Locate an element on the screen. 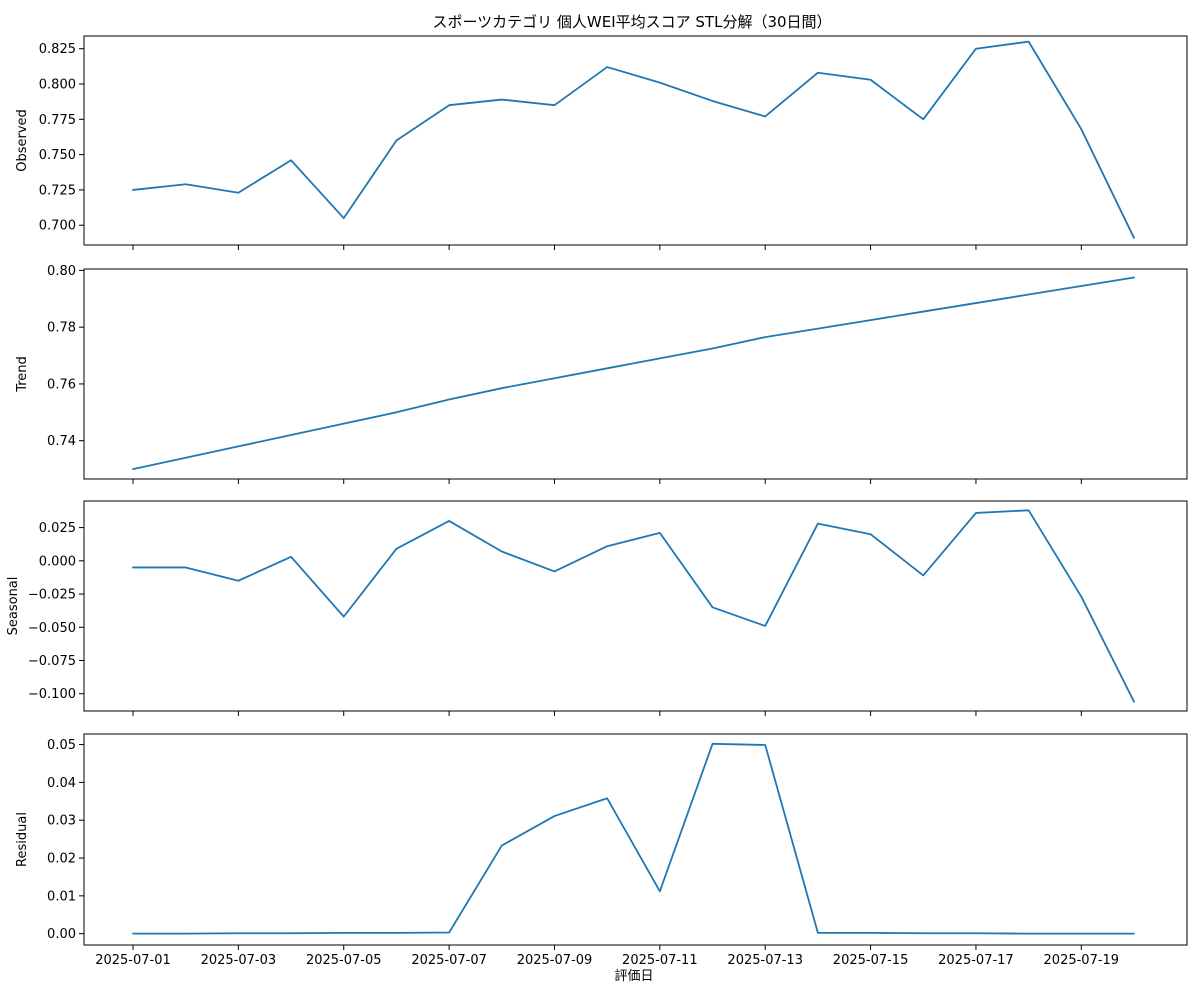  x-tick-label: 2025-07-19 is located at coordinates (1082, 960).